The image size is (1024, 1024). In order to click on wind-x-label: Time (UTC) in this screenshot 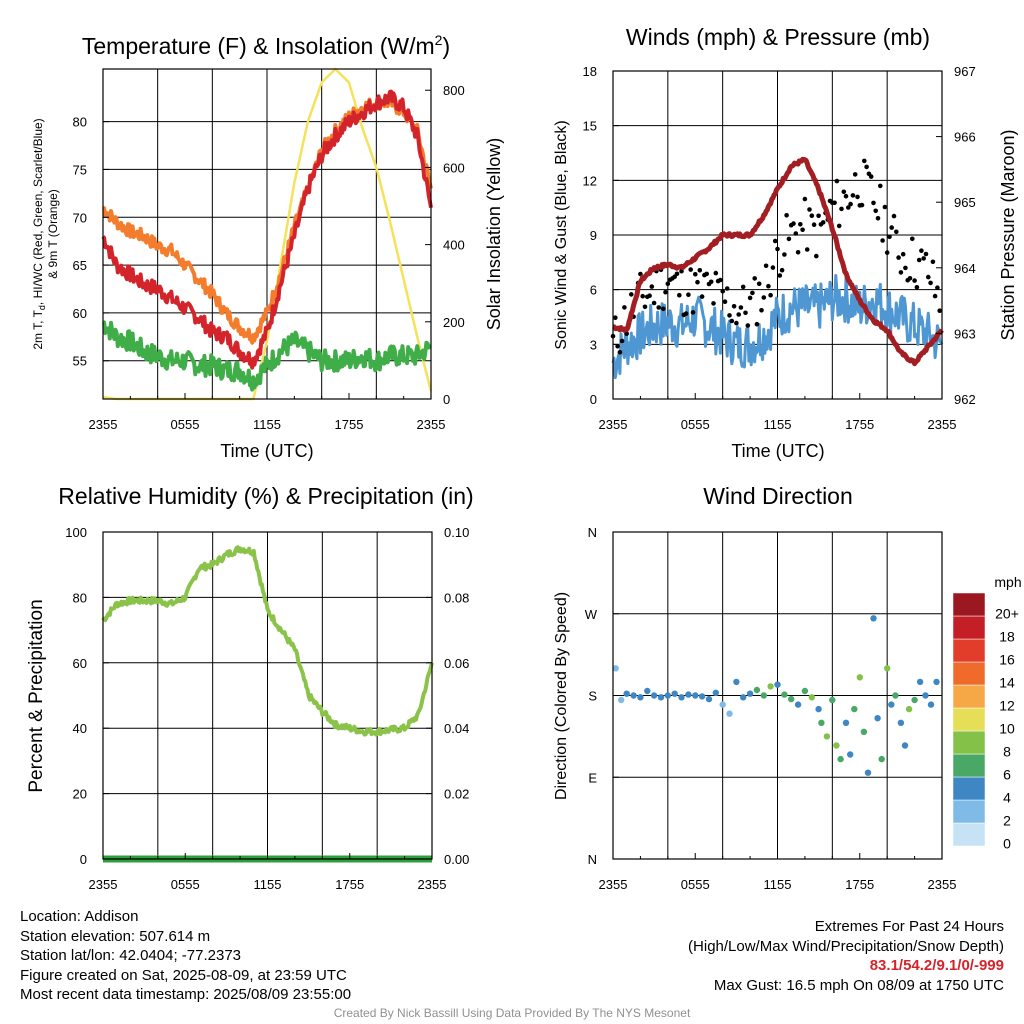, I will do `click(777, 451)`.